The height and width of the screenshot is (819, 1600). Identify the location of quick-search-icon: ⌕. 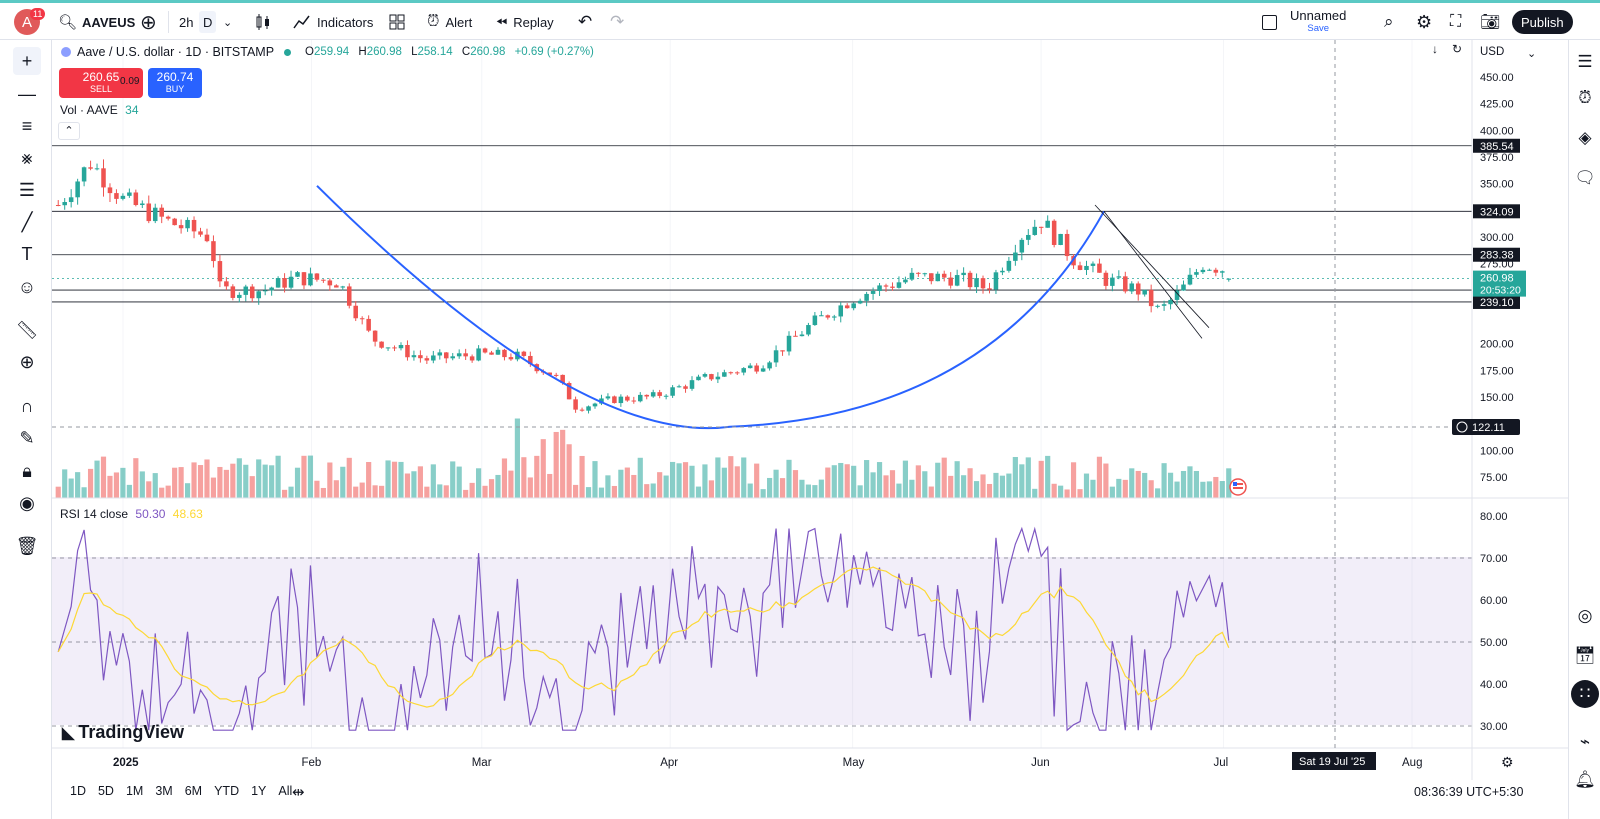
(1389, 21).